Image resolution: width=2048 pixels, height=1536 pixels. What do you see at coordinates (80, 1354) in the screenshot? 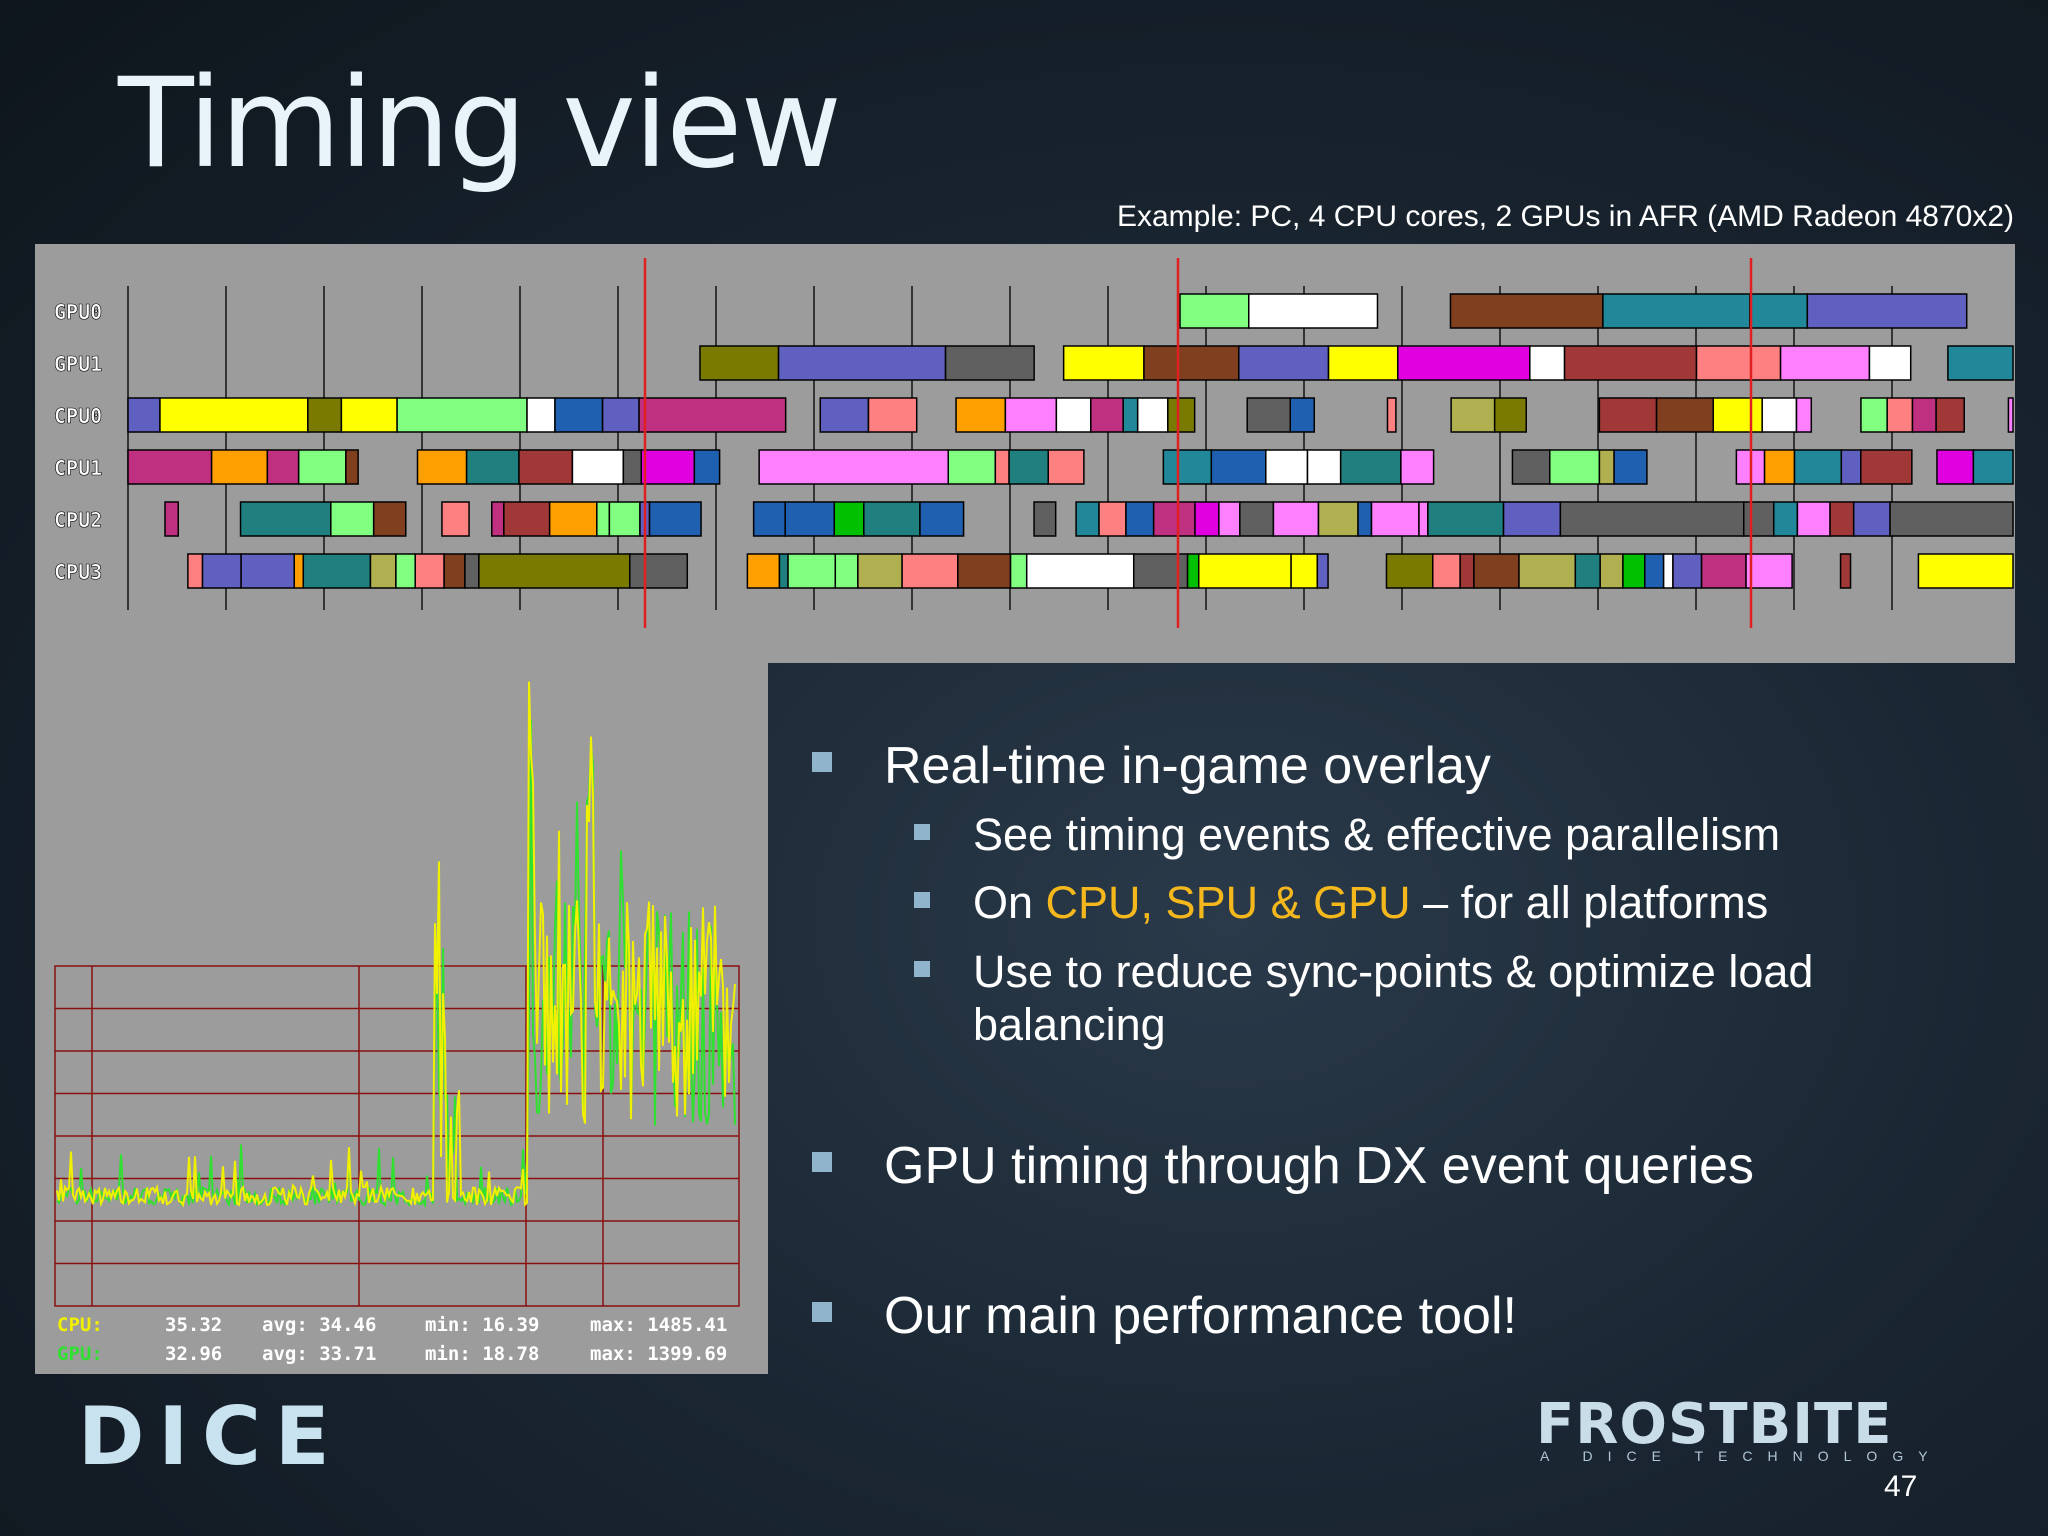
I see `stat-label: GPU:` at bounding box center [80, 1354].